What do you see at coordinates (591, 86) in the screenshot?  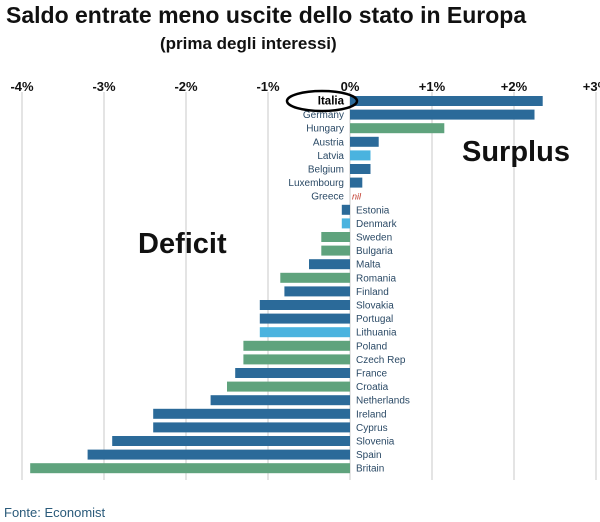 I see `x-tick-label: +3%` at bounding box center [591, 86].